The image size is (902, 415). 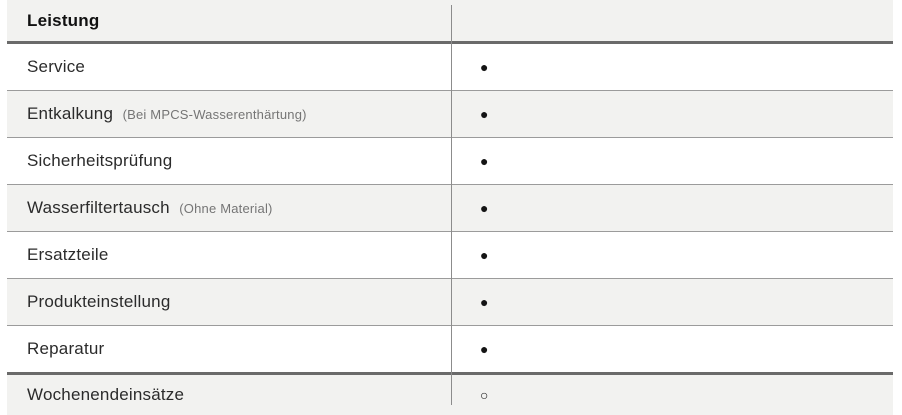 What do you see at coordinates (229, 302) in the screenshot?
I see `row-label-cell: Produkteinstellung` at bounding box center [229, 302].